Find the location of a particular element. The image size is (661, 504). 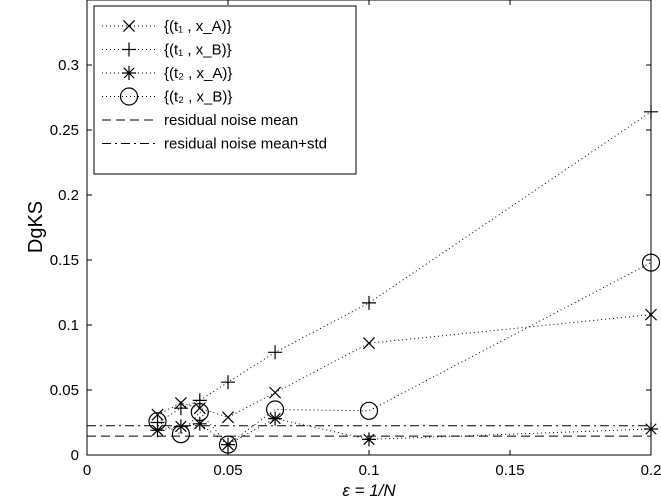

y-tick-label: 0.15 is located at coordinates (64, 260).